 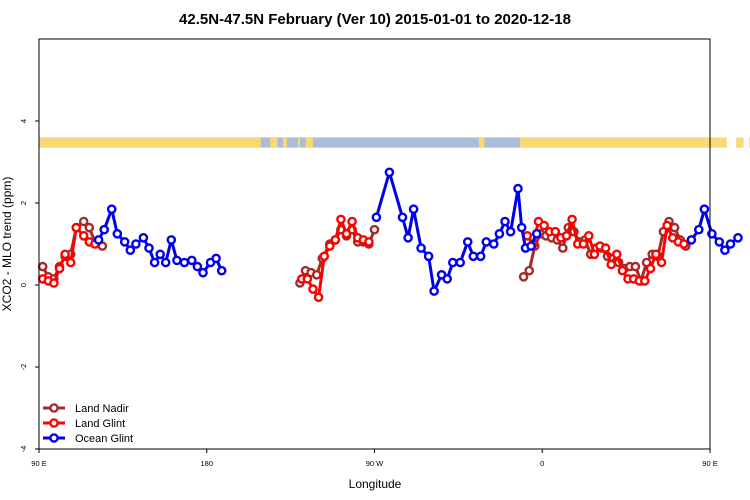 What do you see at coordinates (374, 458) in the screenshot?
I see `x-axis: 90 E 180 90 W 0 90 E` at bounding box center [374, 458].